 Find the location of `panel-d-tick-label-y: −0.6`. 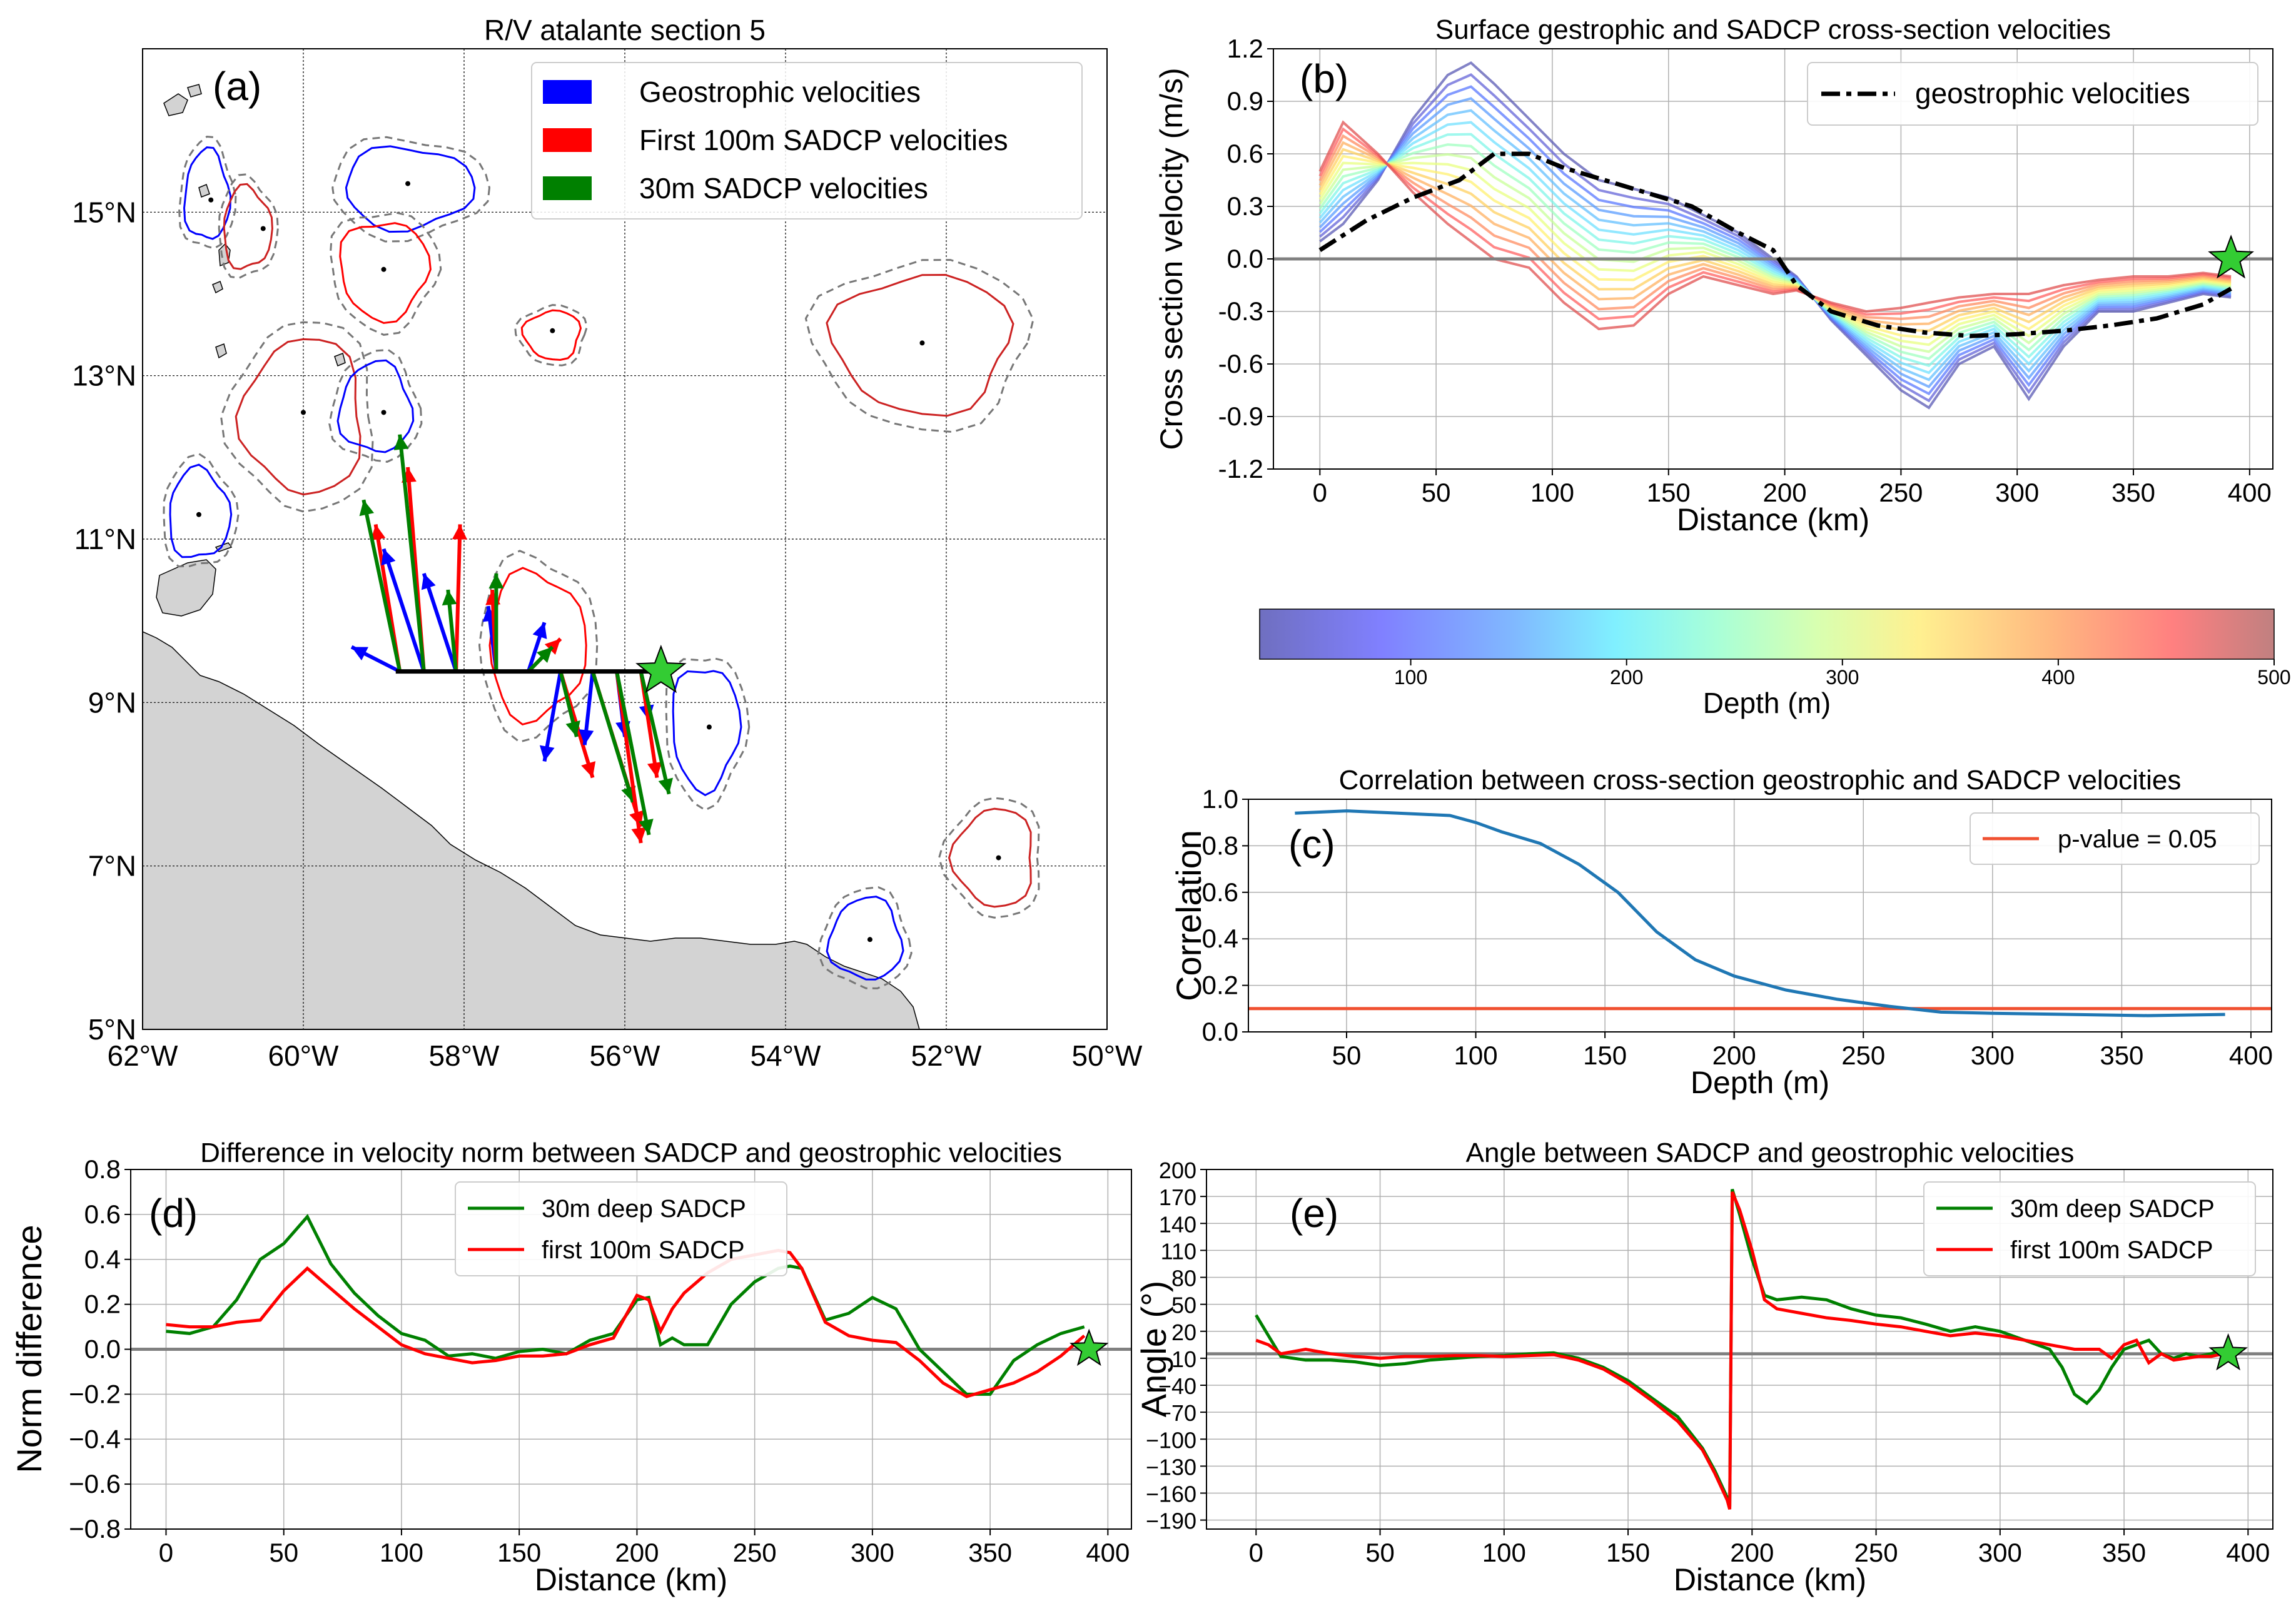

panel-d-tick-label-y: −0.6 is located at coordinates (95, 1484).